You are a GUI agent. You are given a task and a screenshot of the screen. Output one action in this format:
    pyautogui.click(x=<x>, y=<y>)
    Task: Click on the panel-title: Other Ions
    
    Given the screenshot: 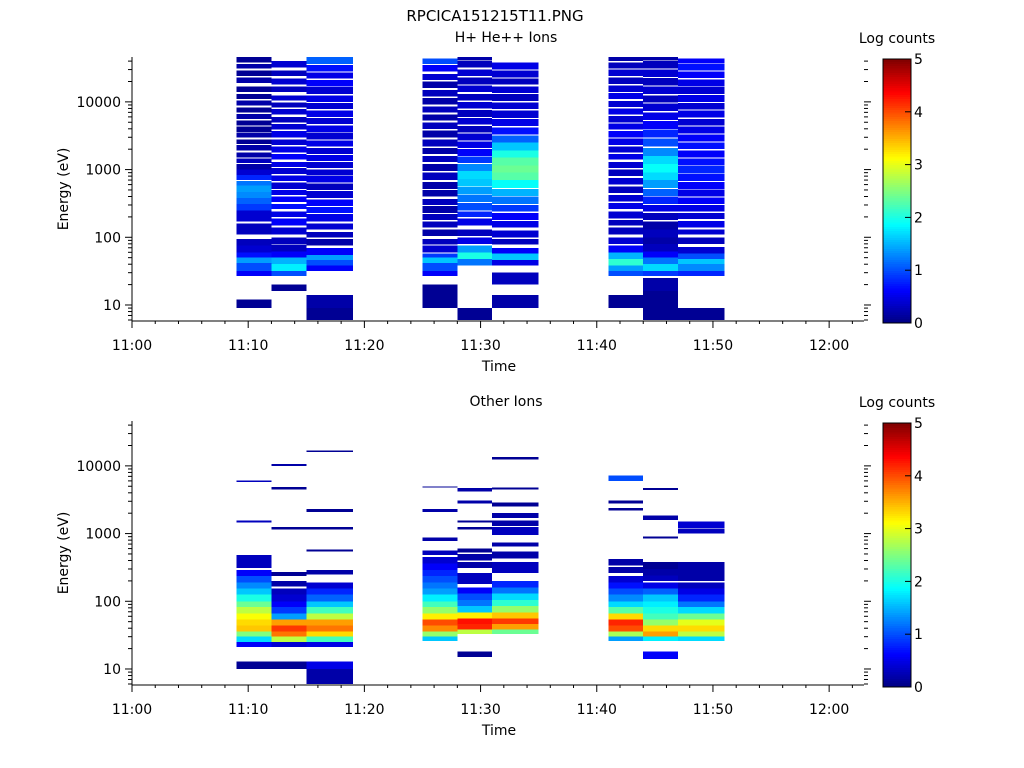 What is the action you would take?
    pyautogui.click(x=505, y=402)
    